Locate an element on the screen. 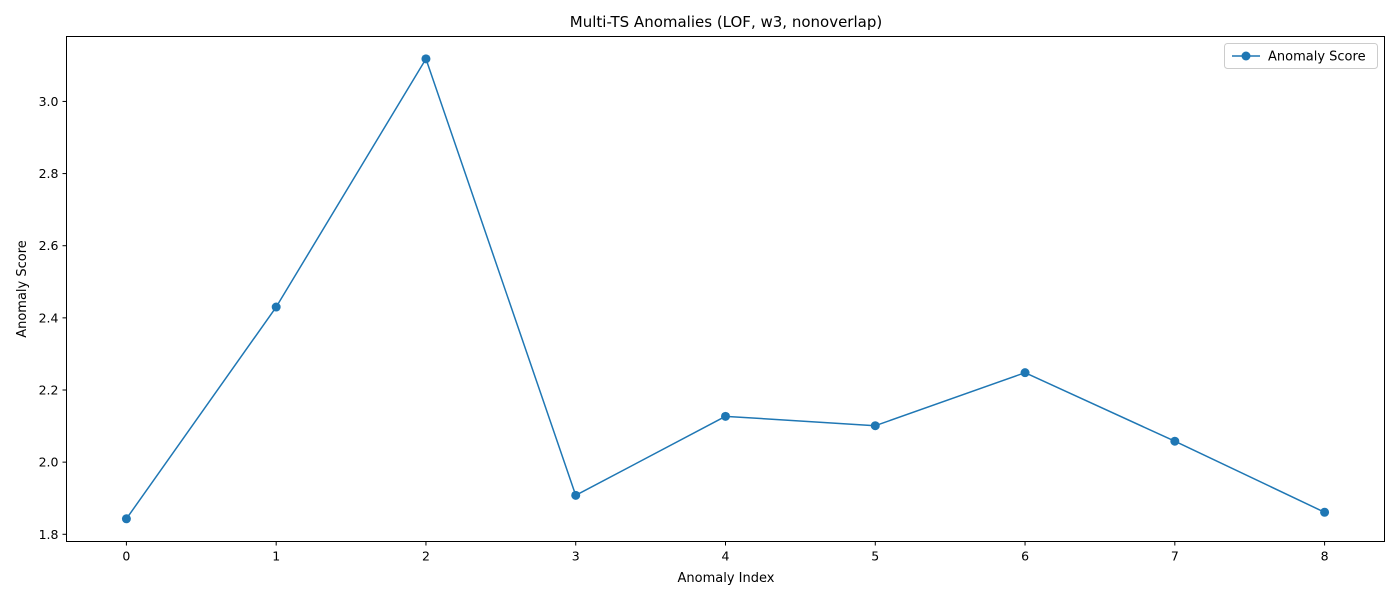 The height and width of the screenshot is (600, 1400). x-tick-label: 8 is located at coordinates (1325, 556).